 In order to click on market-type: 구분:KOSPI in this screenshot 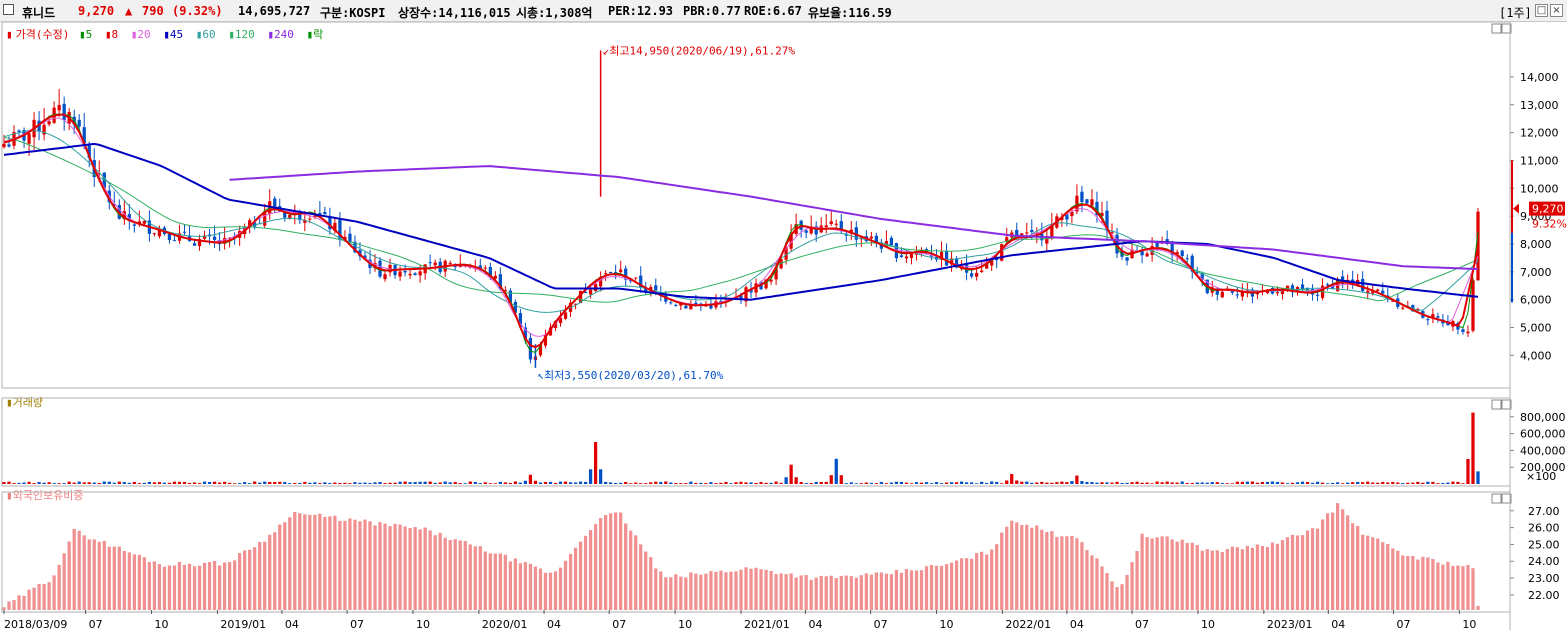, I will do `click(353, 13)`.